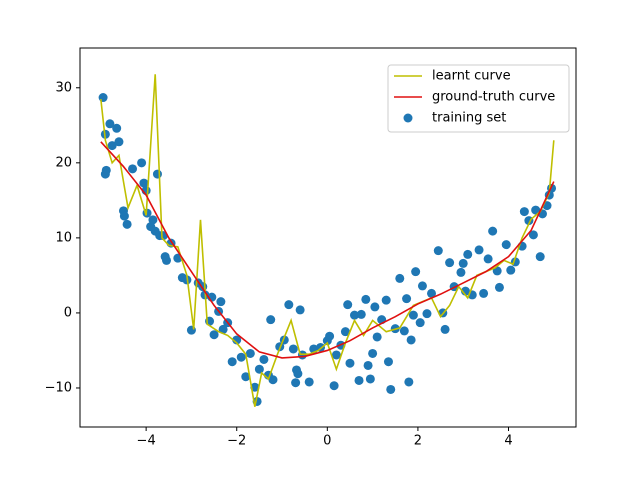 The height and width of the screenshot is (480, 640). Describe the element at coordinates (418, 441) in the screenshot. I see `x-tick-label: 2` at that location.